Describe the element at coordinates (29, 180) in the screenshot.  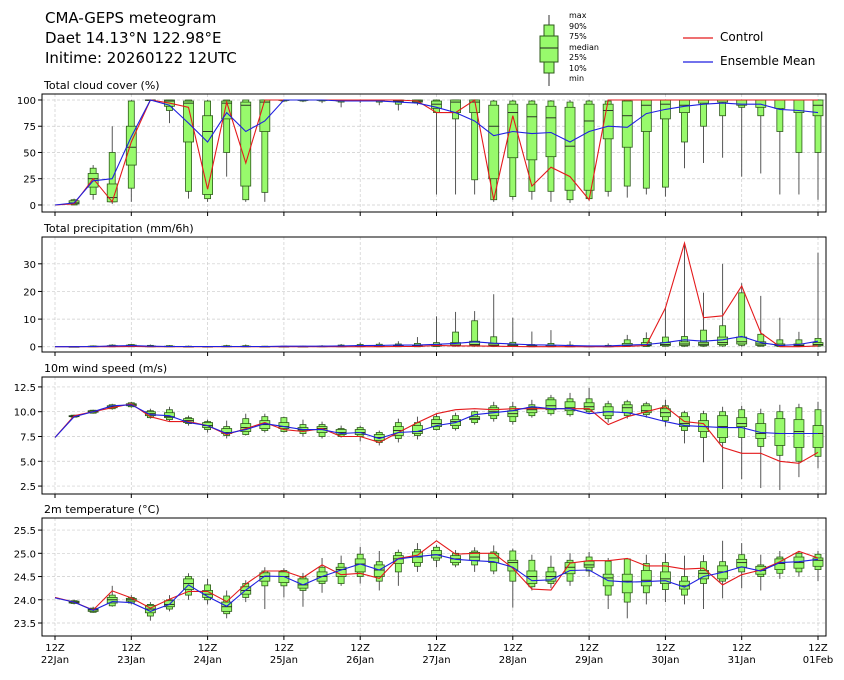
I see `y-tick-label: 25` at that location.